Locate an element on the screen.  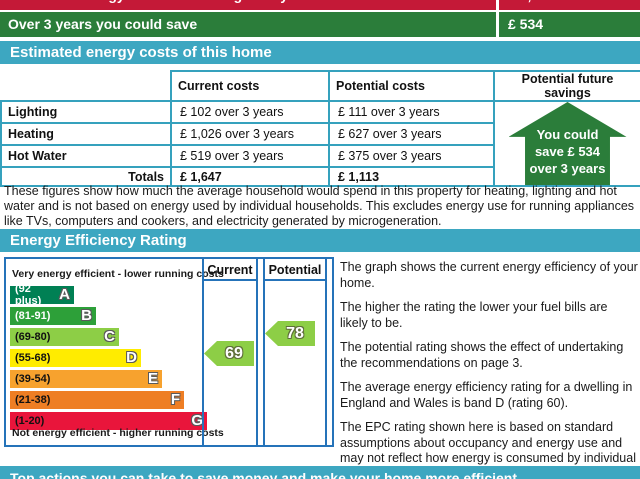
rating-band-a: (92 plus) A is located at coordinates (42, 295).